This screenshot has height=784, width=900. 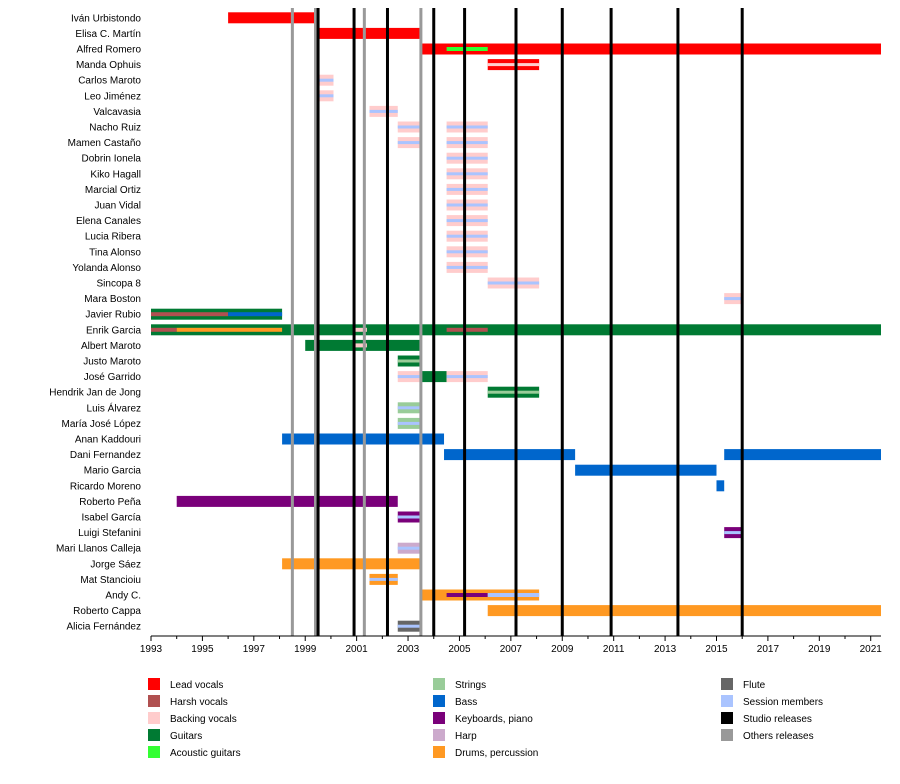 I want to click on member-label: Valcavasia, so click(x=117, y=112).